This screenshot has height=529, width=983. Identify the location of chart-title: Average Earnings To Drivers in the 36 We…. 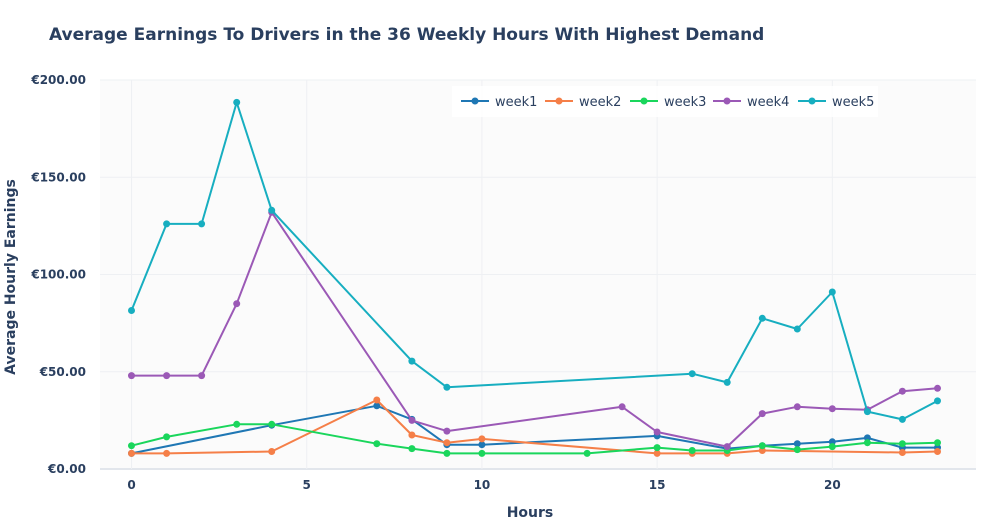
(406, 35).